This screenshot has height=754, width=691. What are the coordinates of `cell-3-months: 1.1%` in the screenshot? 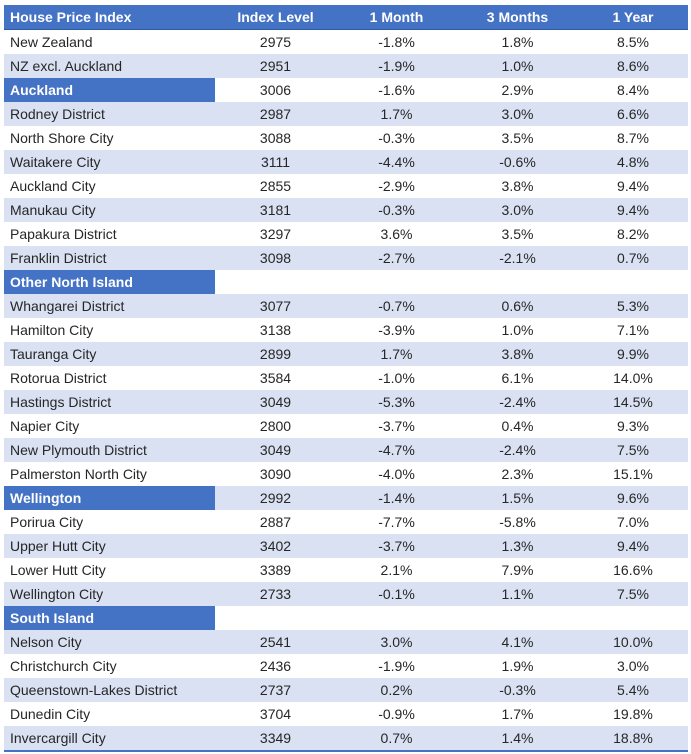 It's located at (517, 594).